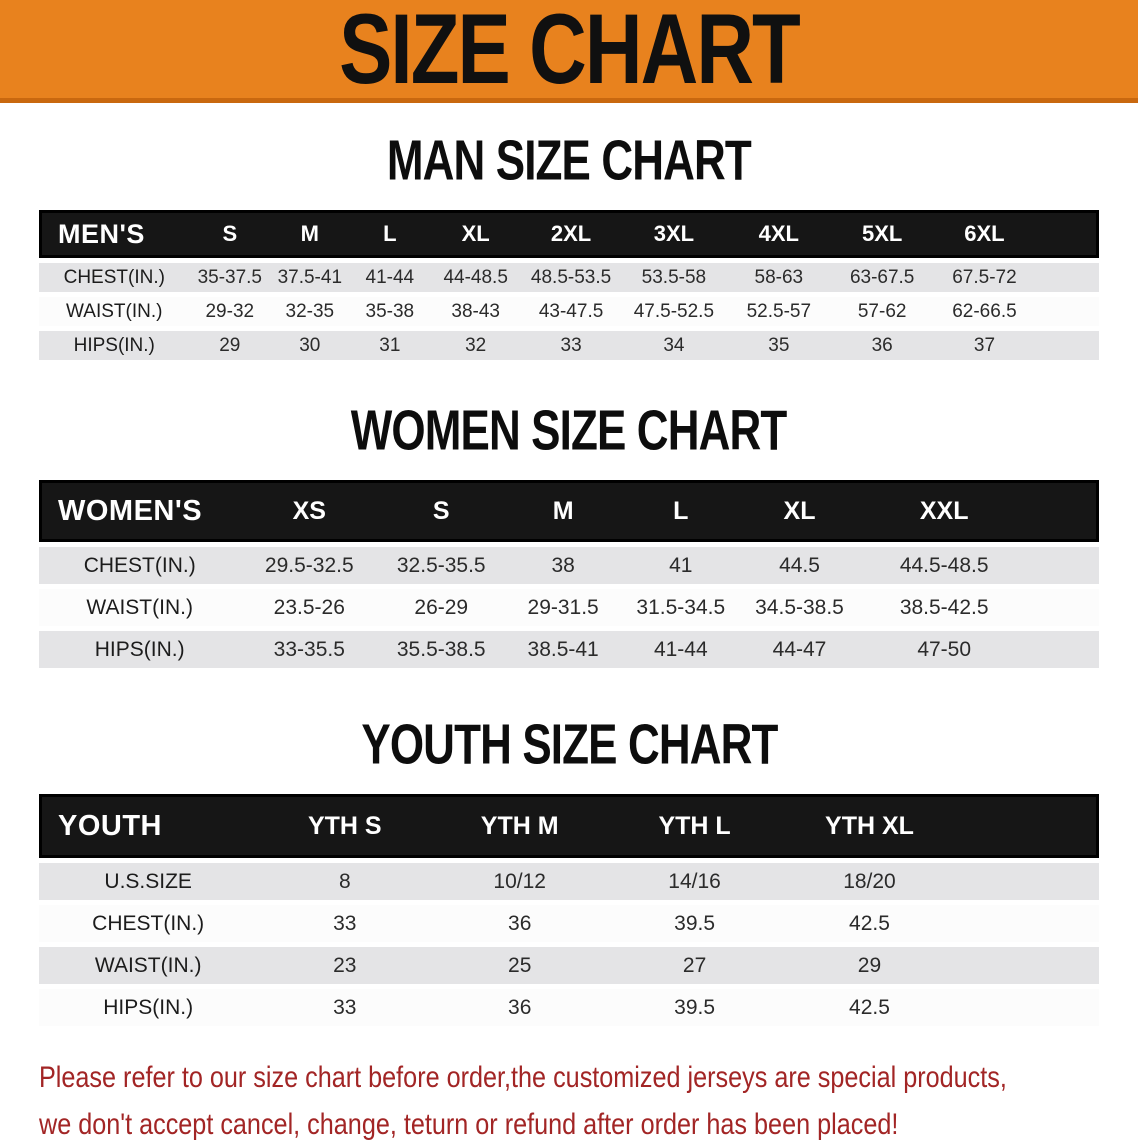 This screenshot has width=1138, height=1148. I want to click on size-column-header: XL, so click(475, 234).